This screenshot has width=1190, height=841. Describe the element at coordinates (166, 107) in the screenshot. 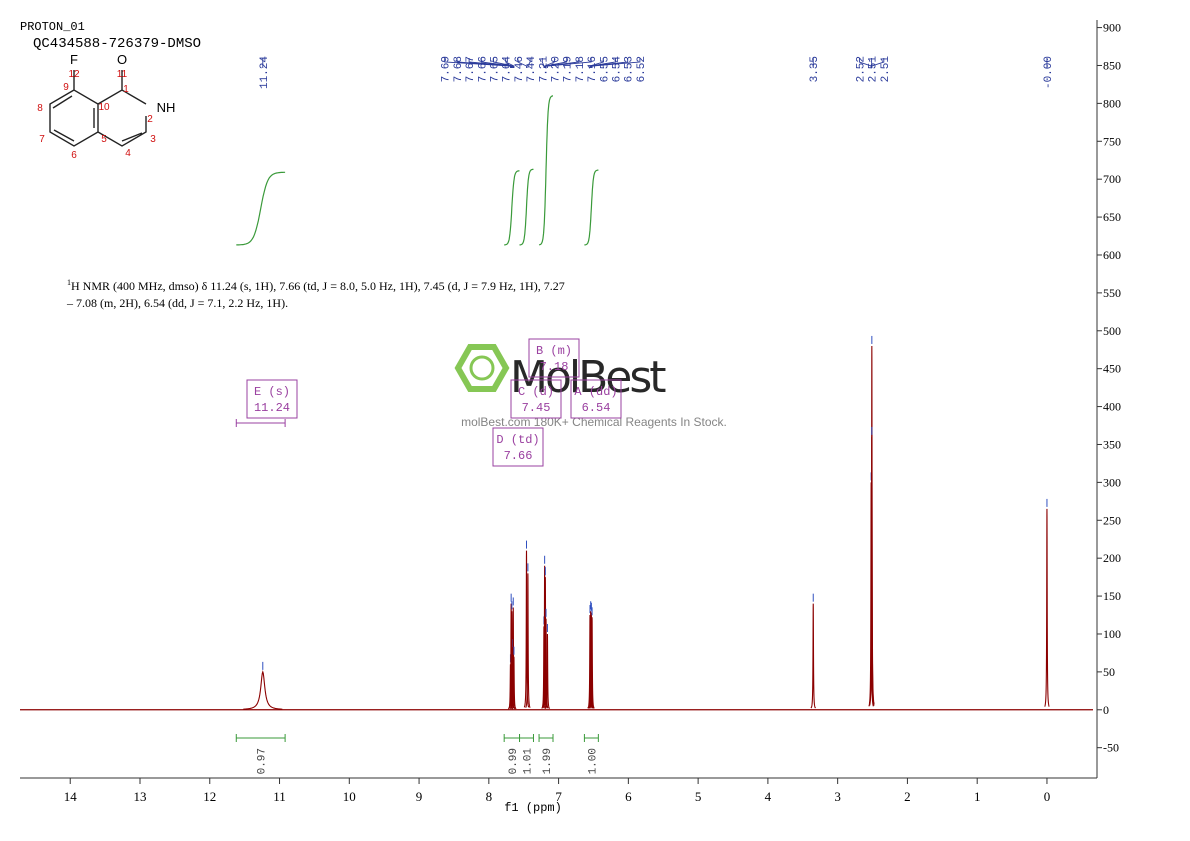

I see `atom-label: NH` at that location.